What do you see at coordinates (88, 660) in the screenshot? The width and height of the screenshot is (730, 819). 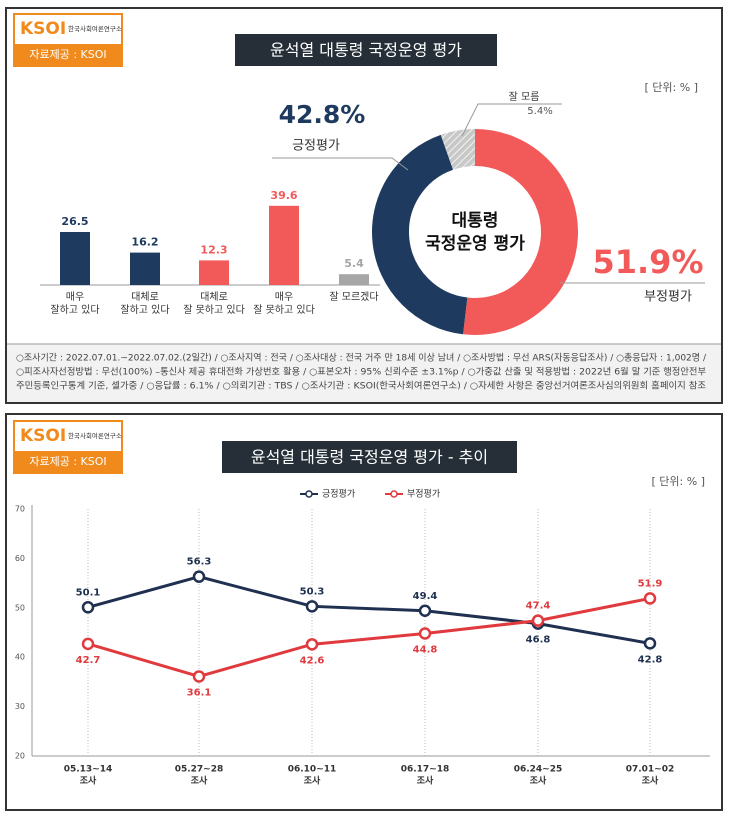 I see `point-value-label: 42.7` at bounding box center [88, 660].